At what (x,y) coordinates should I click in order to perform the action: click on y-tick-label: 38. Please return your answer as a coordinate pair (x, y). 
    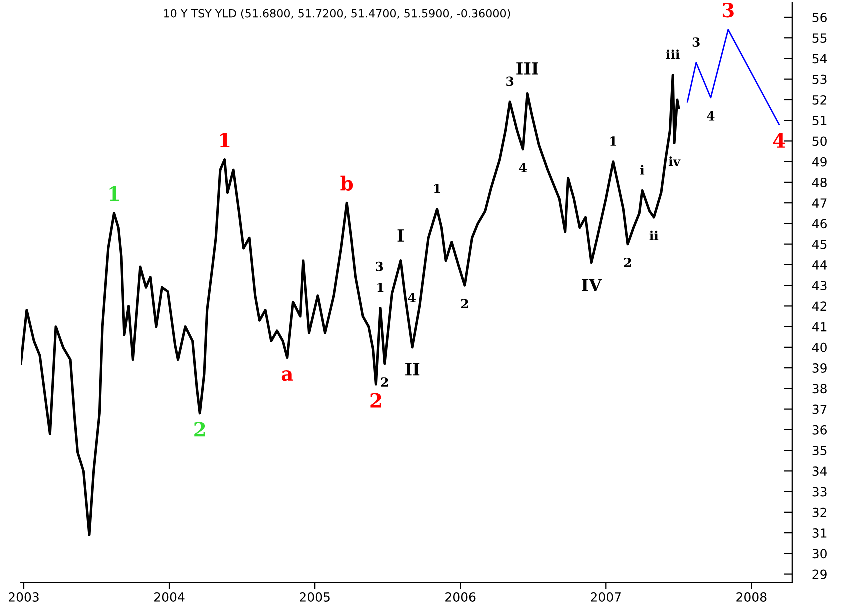
    Looking at the image, I should click on (819, 389).